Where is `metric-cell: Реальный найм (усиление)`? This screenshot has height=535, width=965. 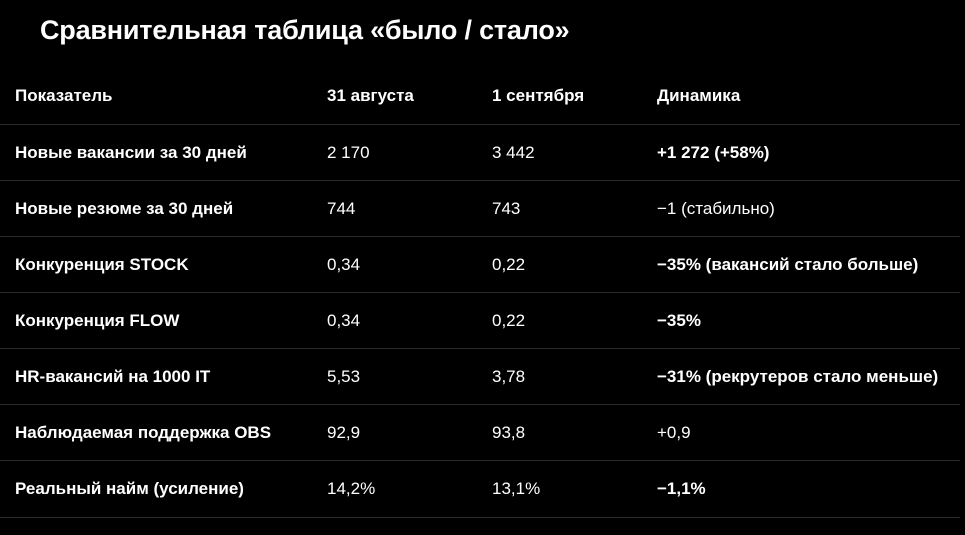
metric-cell: Реальный найм (усиление) is located at coordinates (129, 488).